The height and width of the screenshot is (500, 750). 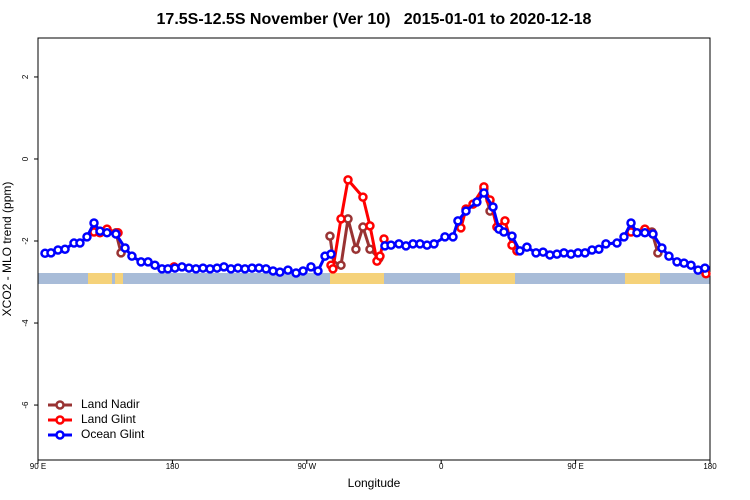 What do you see at coordinates (25, 158) in the screenshot?
I see `y-tick-label: 0` at bounding box center [25, 158].